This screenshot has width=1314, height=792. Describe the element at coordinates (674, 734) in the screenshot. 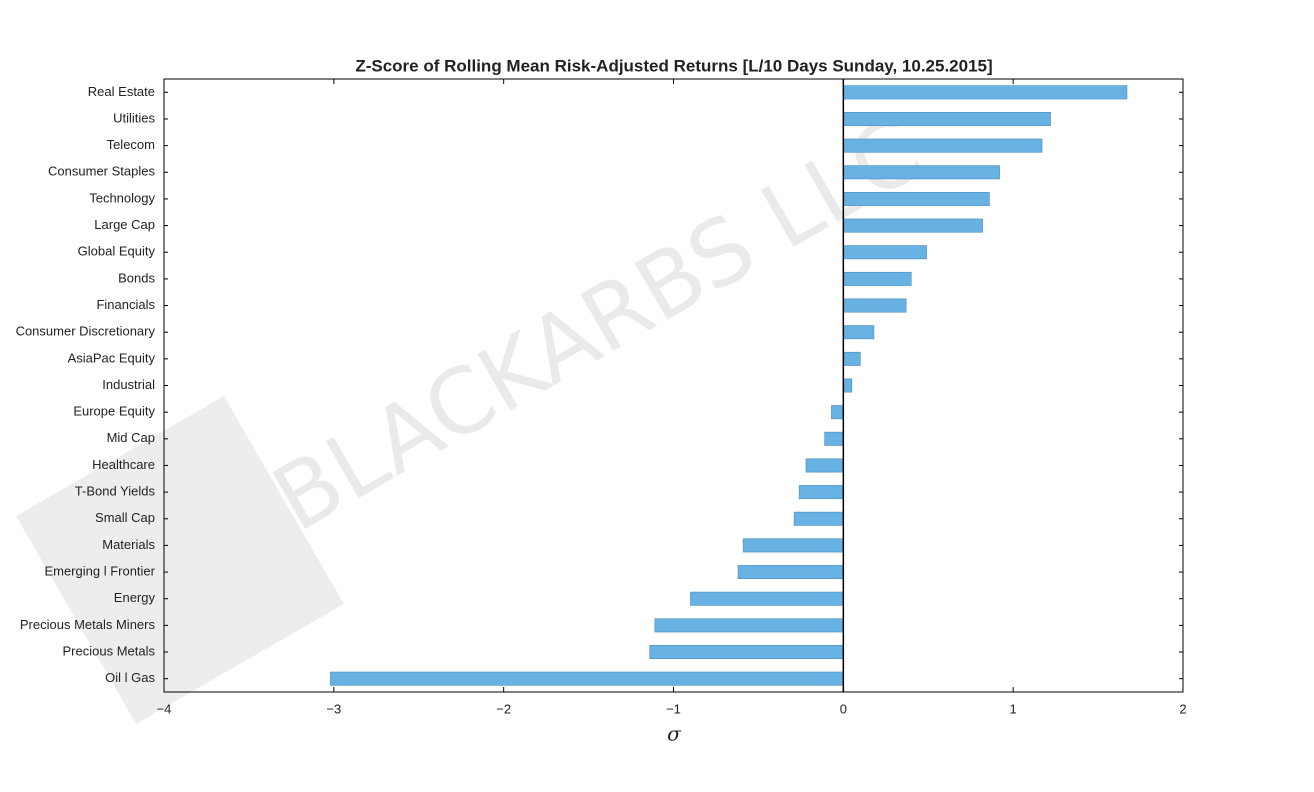

I see `x-axis-label: σ` at that location.